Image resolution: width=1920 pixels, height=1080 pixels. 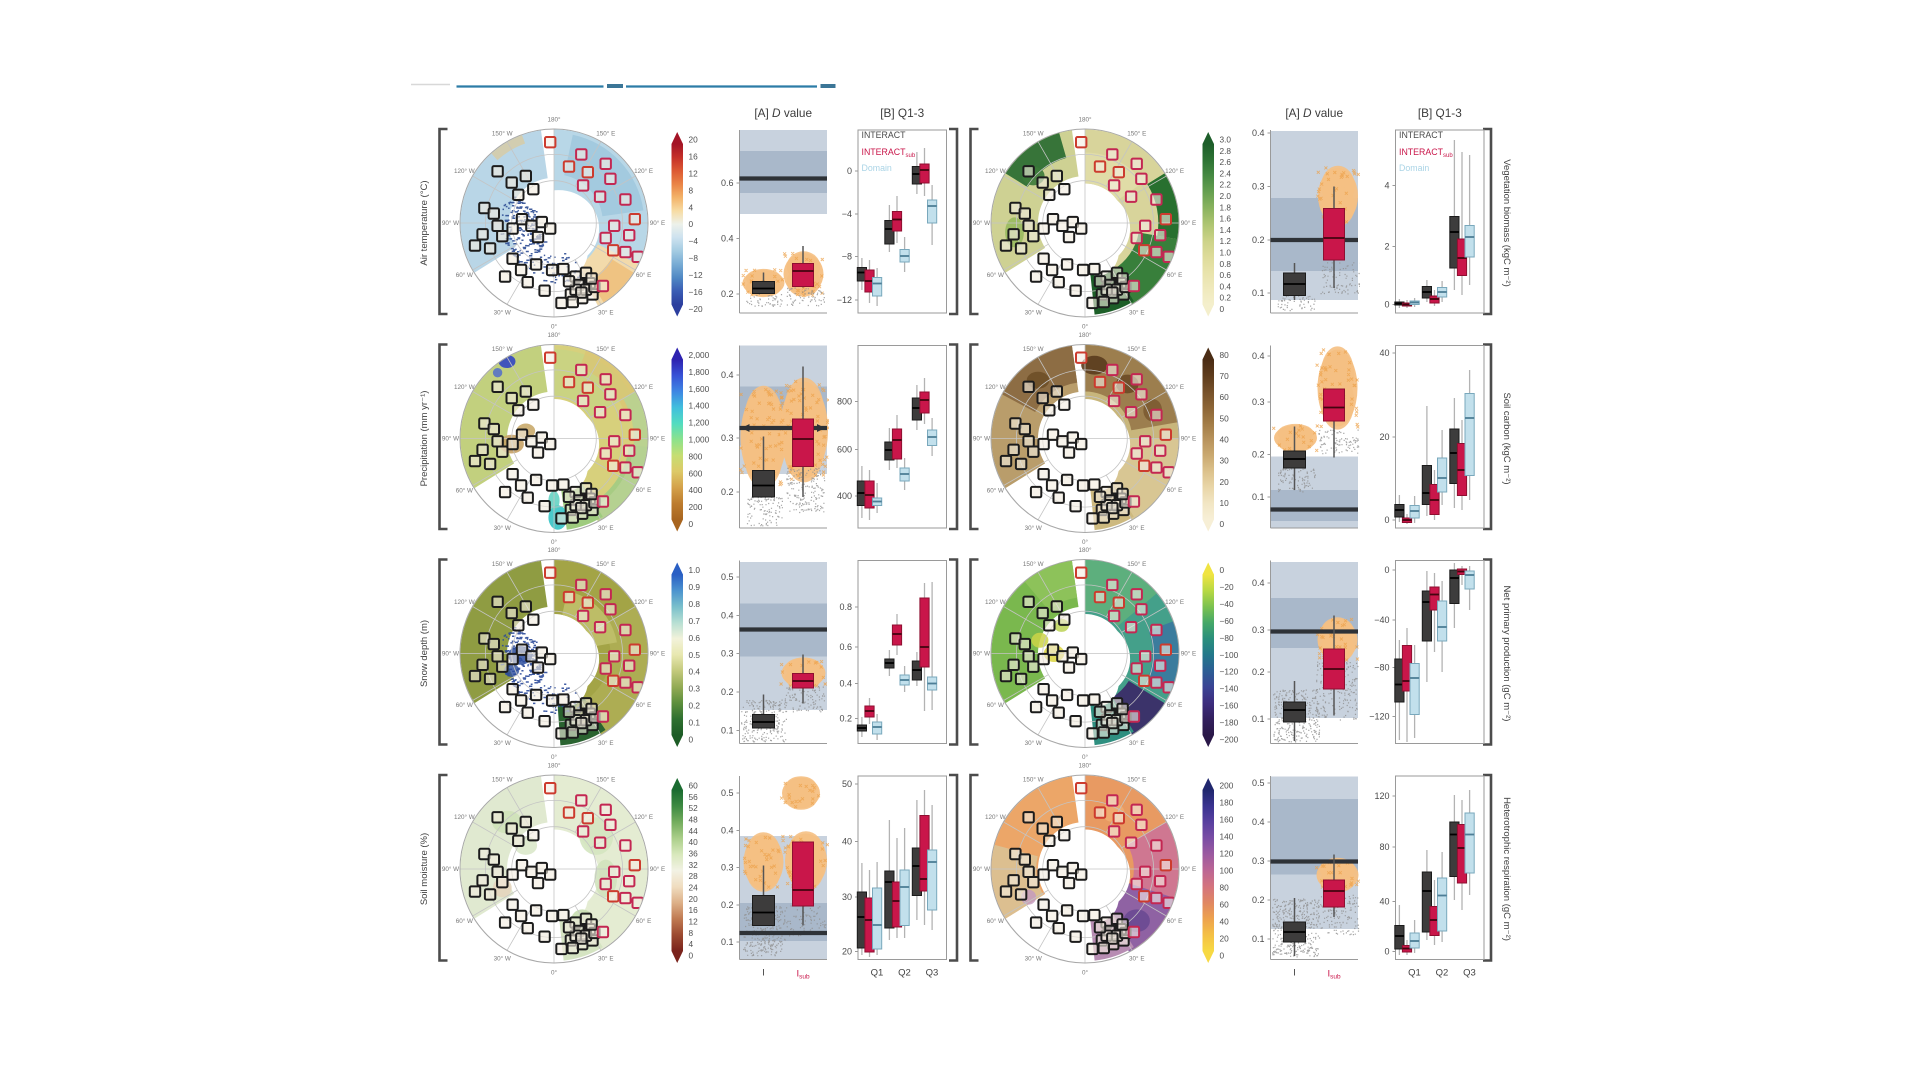 What do you see at coordinates (696, 275) in the screenshot?
I see `svg-text: −12` at bounding box center [696, 275].